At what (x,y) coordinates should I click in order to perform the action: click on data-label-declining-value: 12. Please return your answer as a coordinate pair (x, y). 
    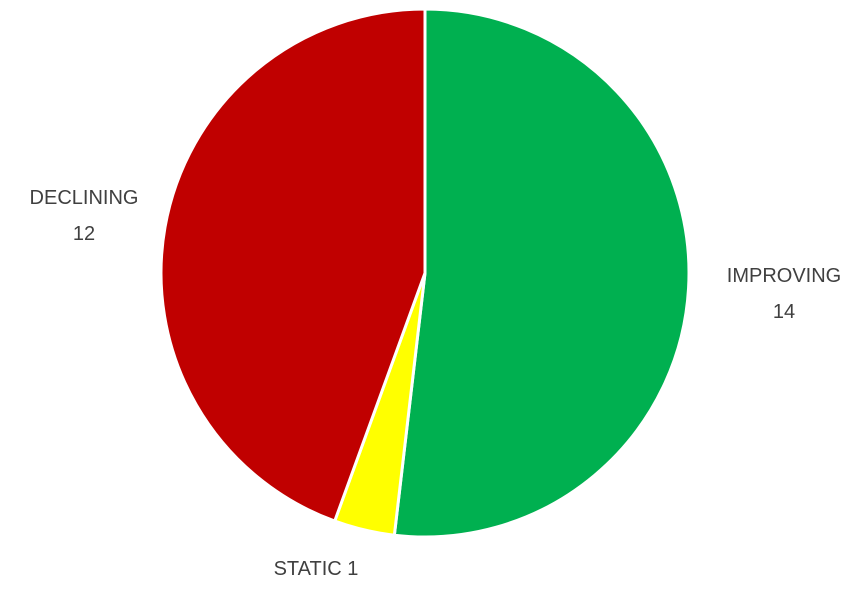
    Looking at the image, I should click on (84, 234).